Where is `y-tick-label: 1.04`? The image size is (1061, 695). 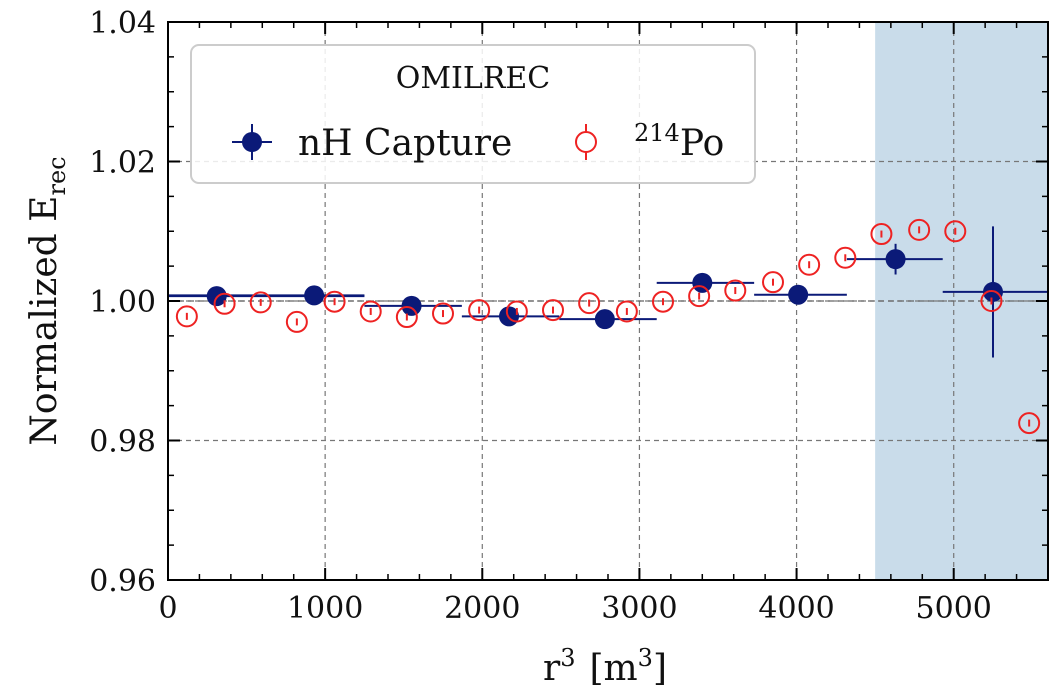
y-tick-label: 1.04 is located at coordinates (122, 23).